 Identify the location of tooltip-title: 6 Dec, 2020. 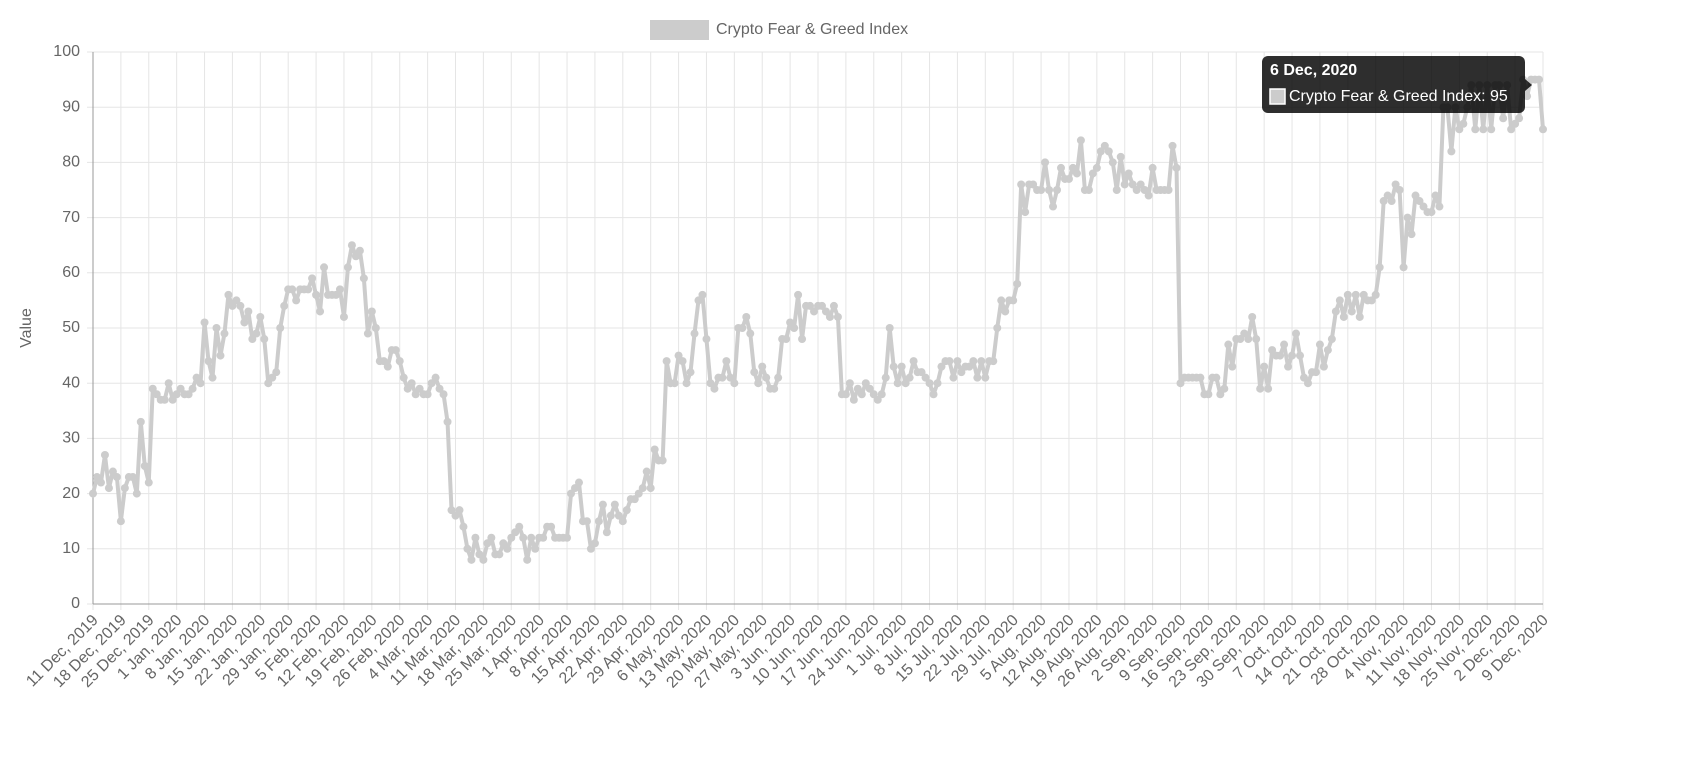
(1313, 70).